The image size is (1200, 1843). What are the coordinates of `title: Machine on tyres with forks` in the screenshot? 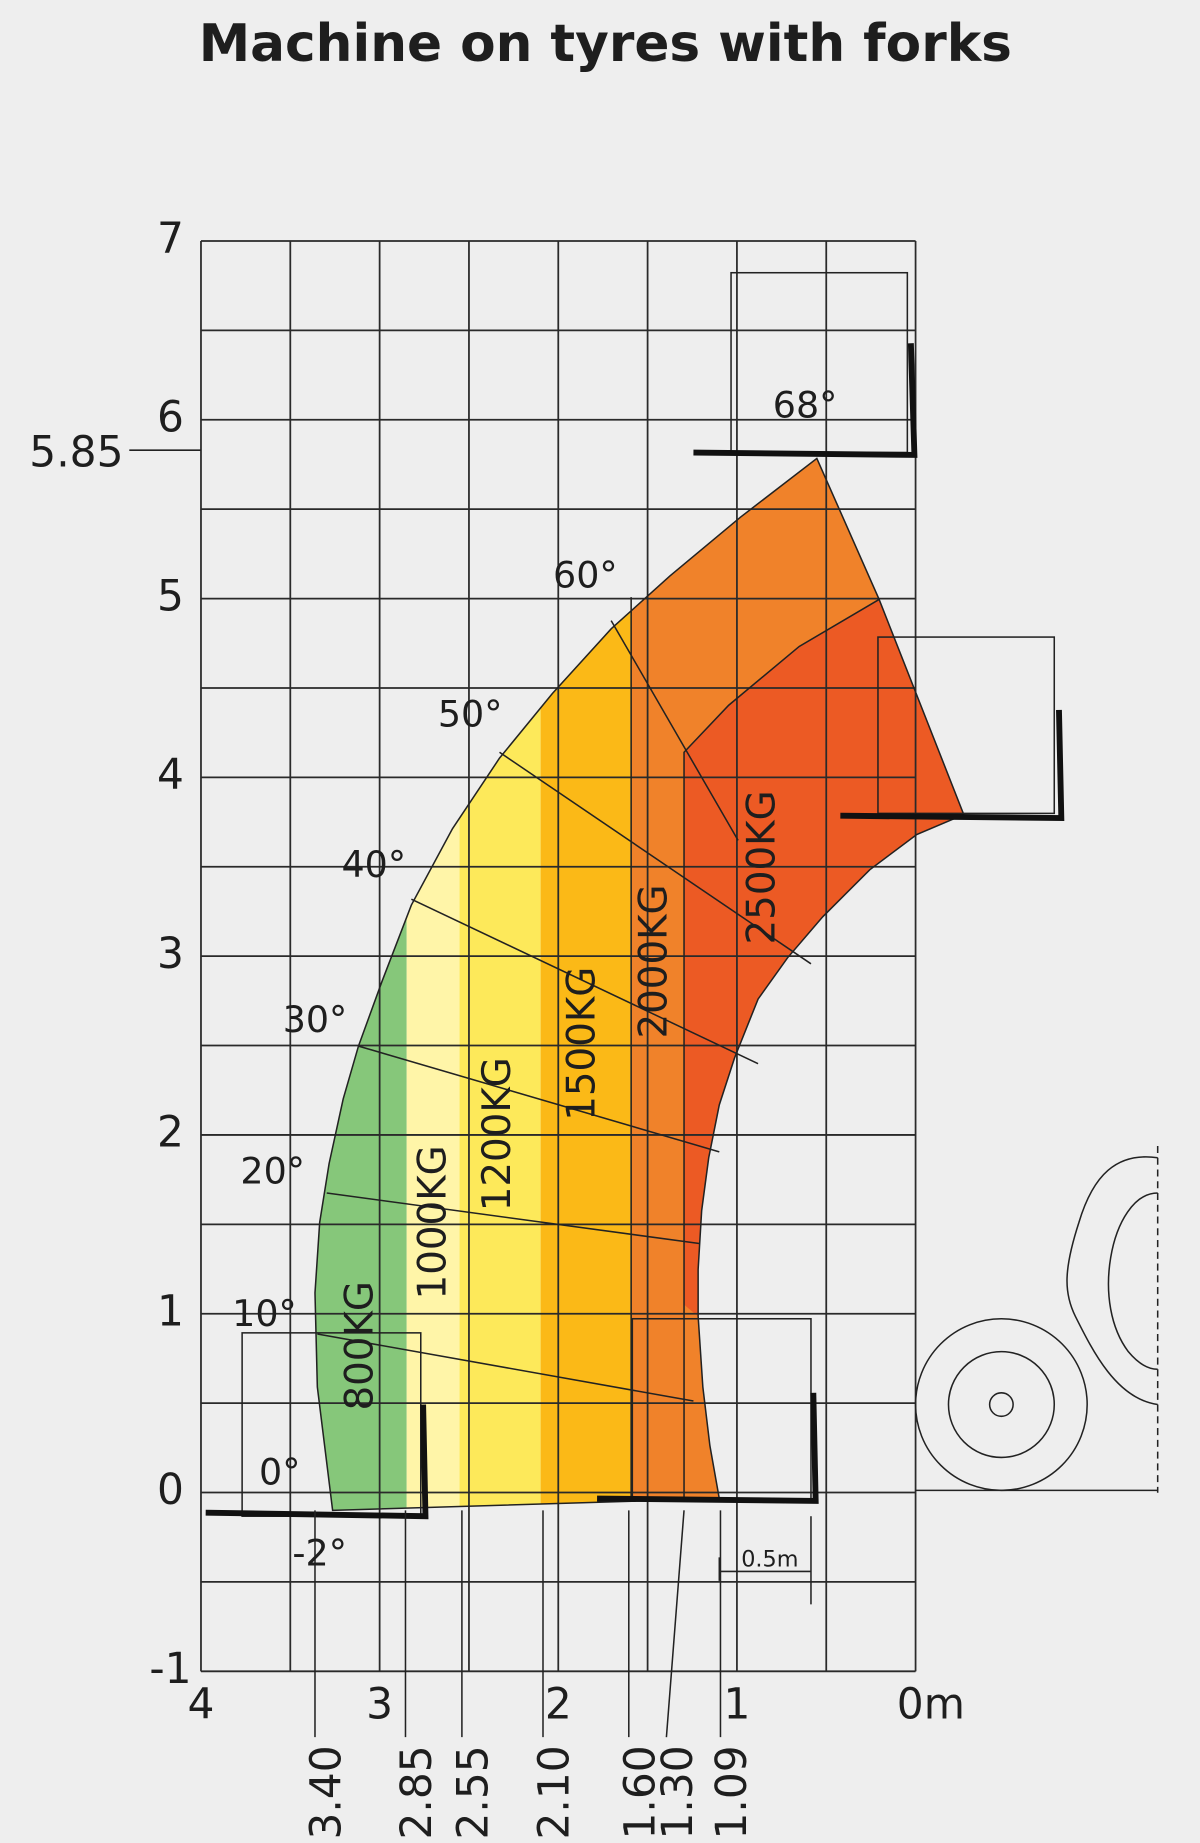 It's located at (605, 44).